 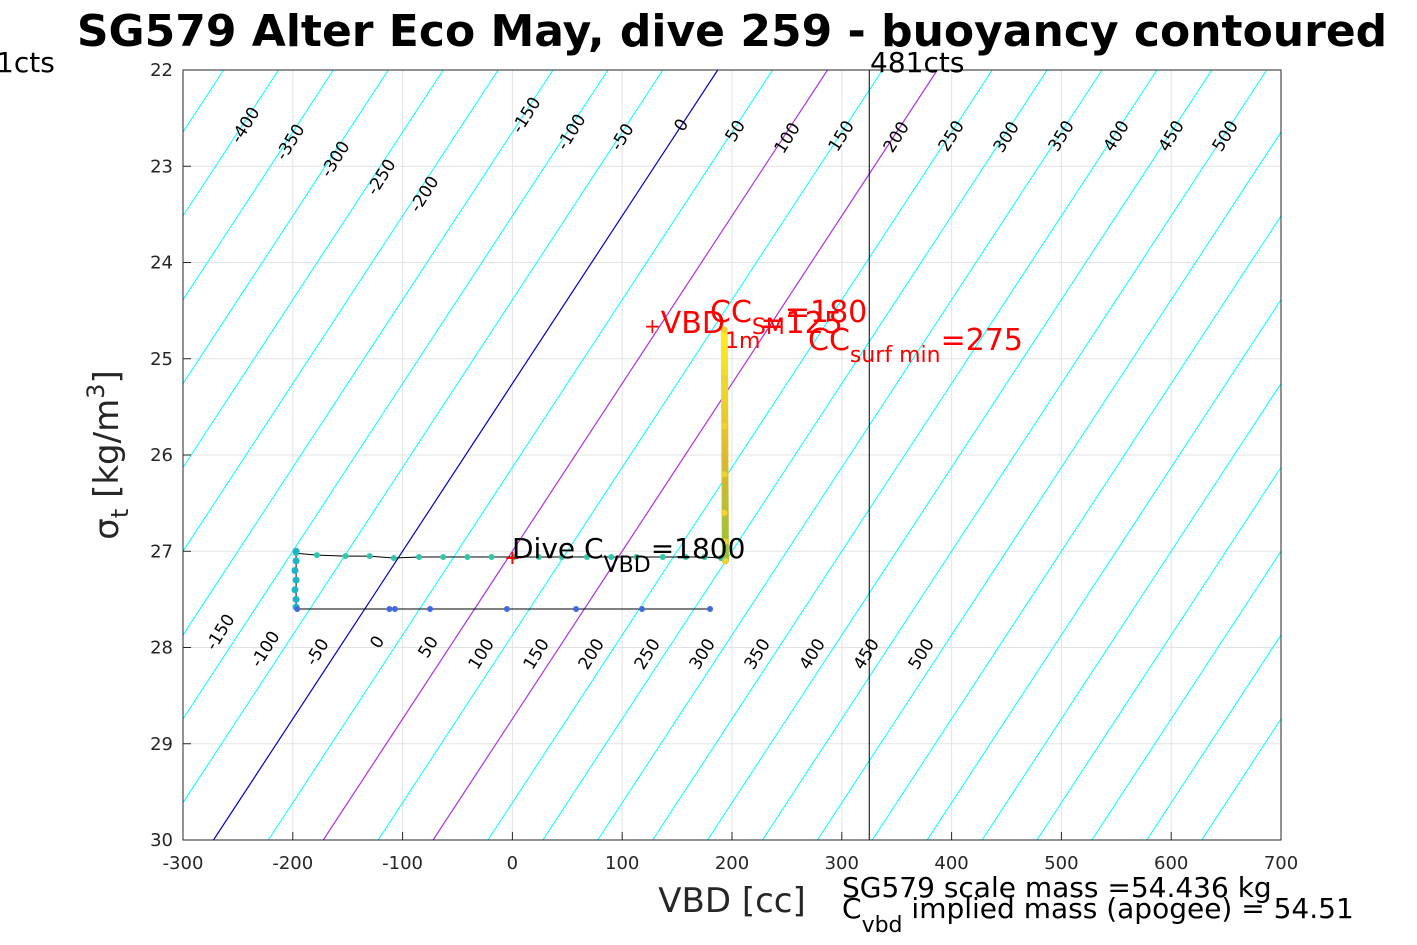 I want to click on dive-cvbd-value: =1800, so click(x=698, y=548).